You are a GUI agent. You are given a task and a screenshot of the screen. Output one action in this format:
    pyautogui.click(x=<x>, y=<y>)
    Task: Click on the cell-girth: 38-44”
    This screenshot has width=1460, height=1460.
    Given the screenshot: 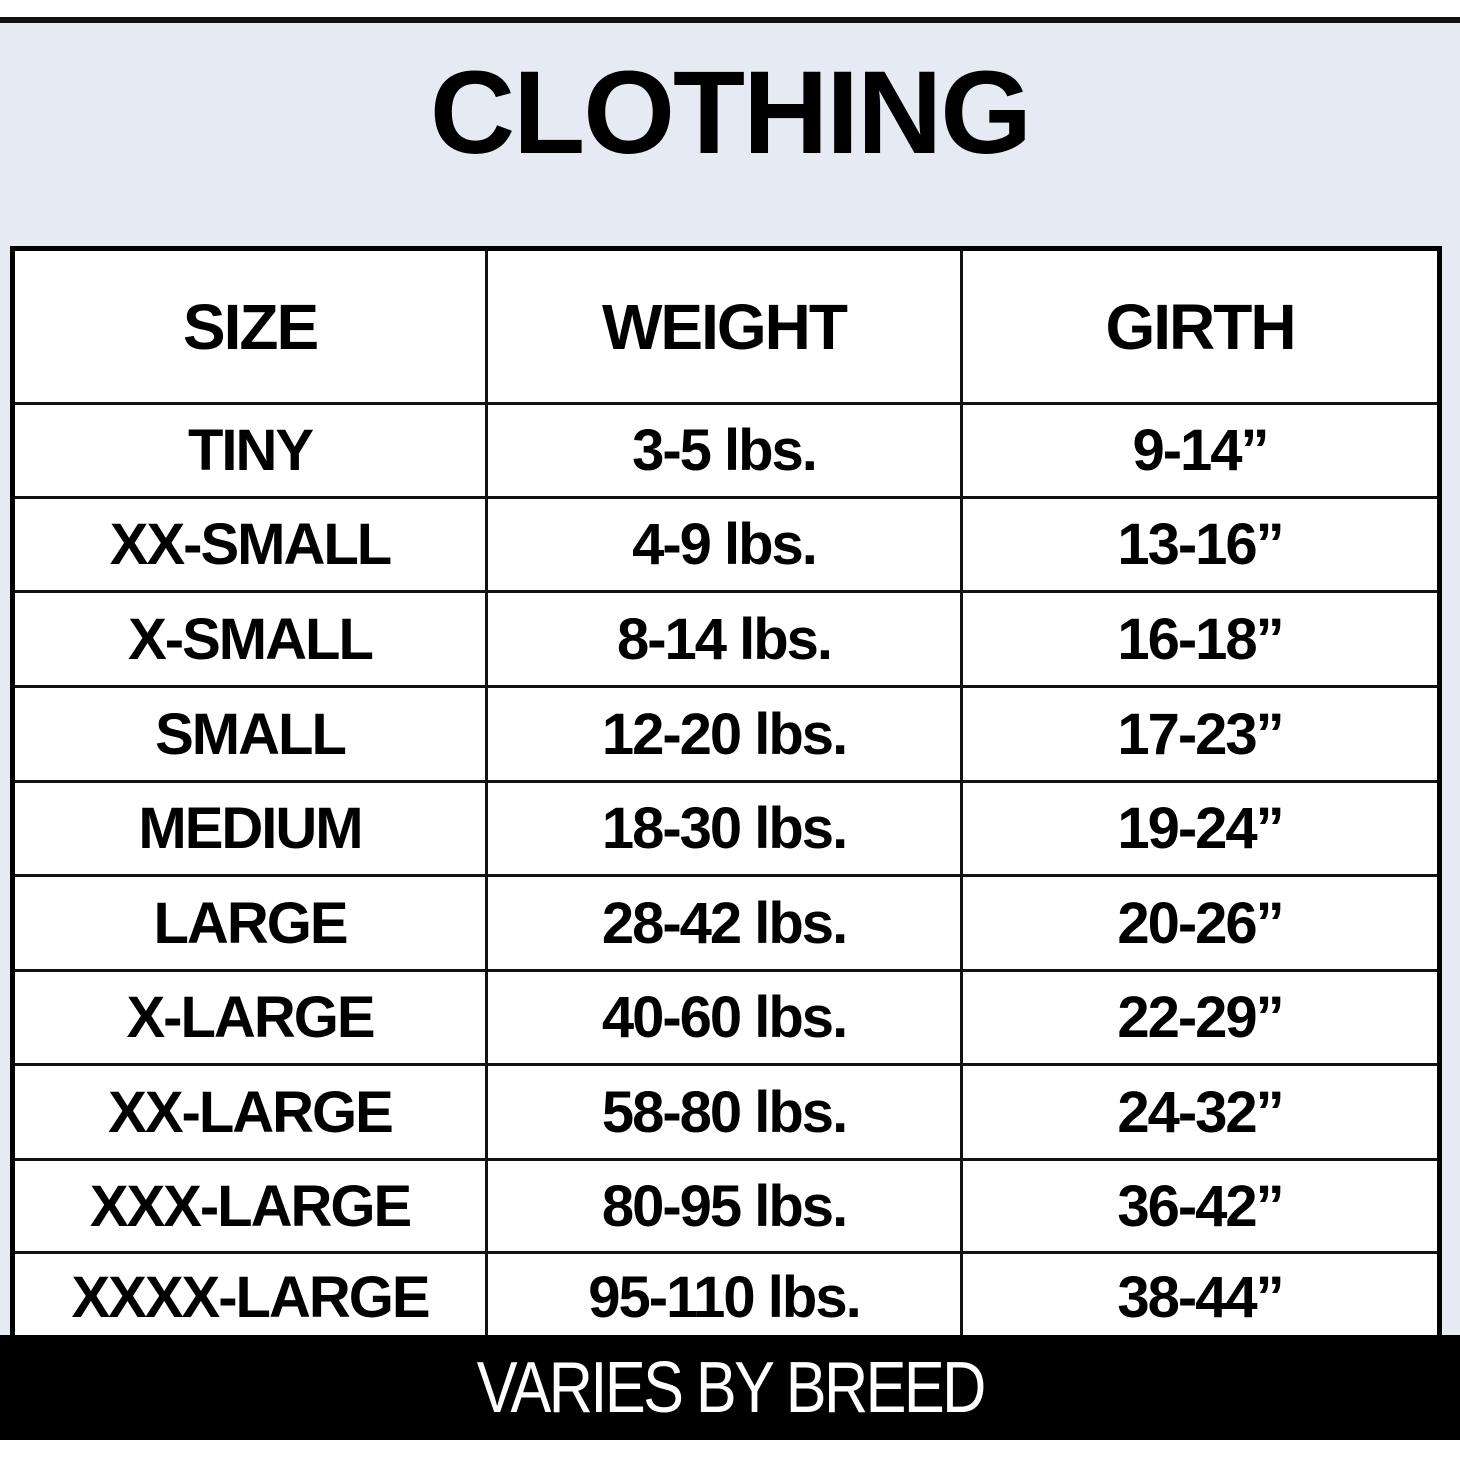 What is the action you would take?
    pyautogui.click(x=1200, y=1297)
    